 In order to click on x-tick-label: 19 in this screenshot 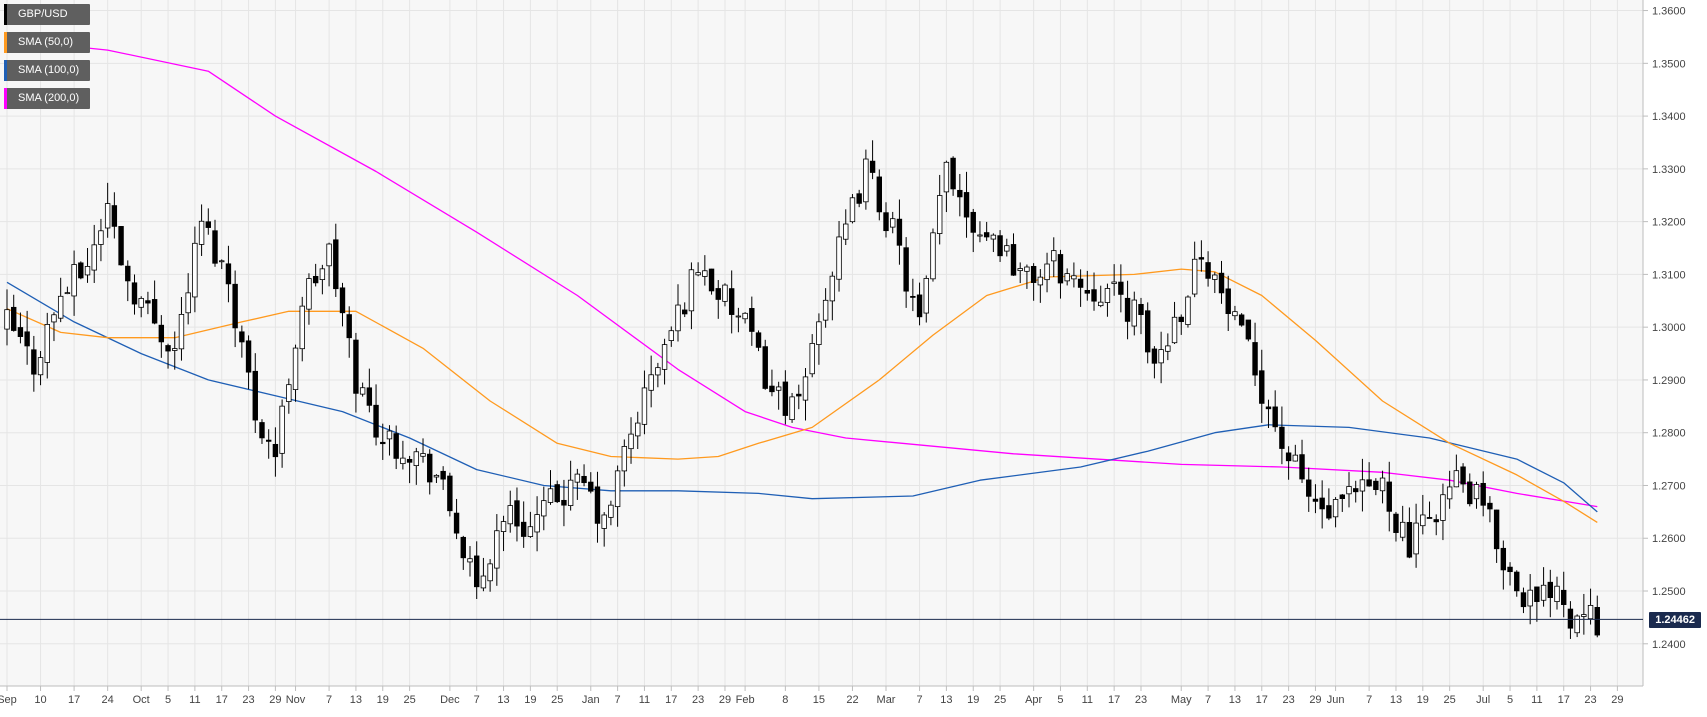, I will do `click(973, 700)`.